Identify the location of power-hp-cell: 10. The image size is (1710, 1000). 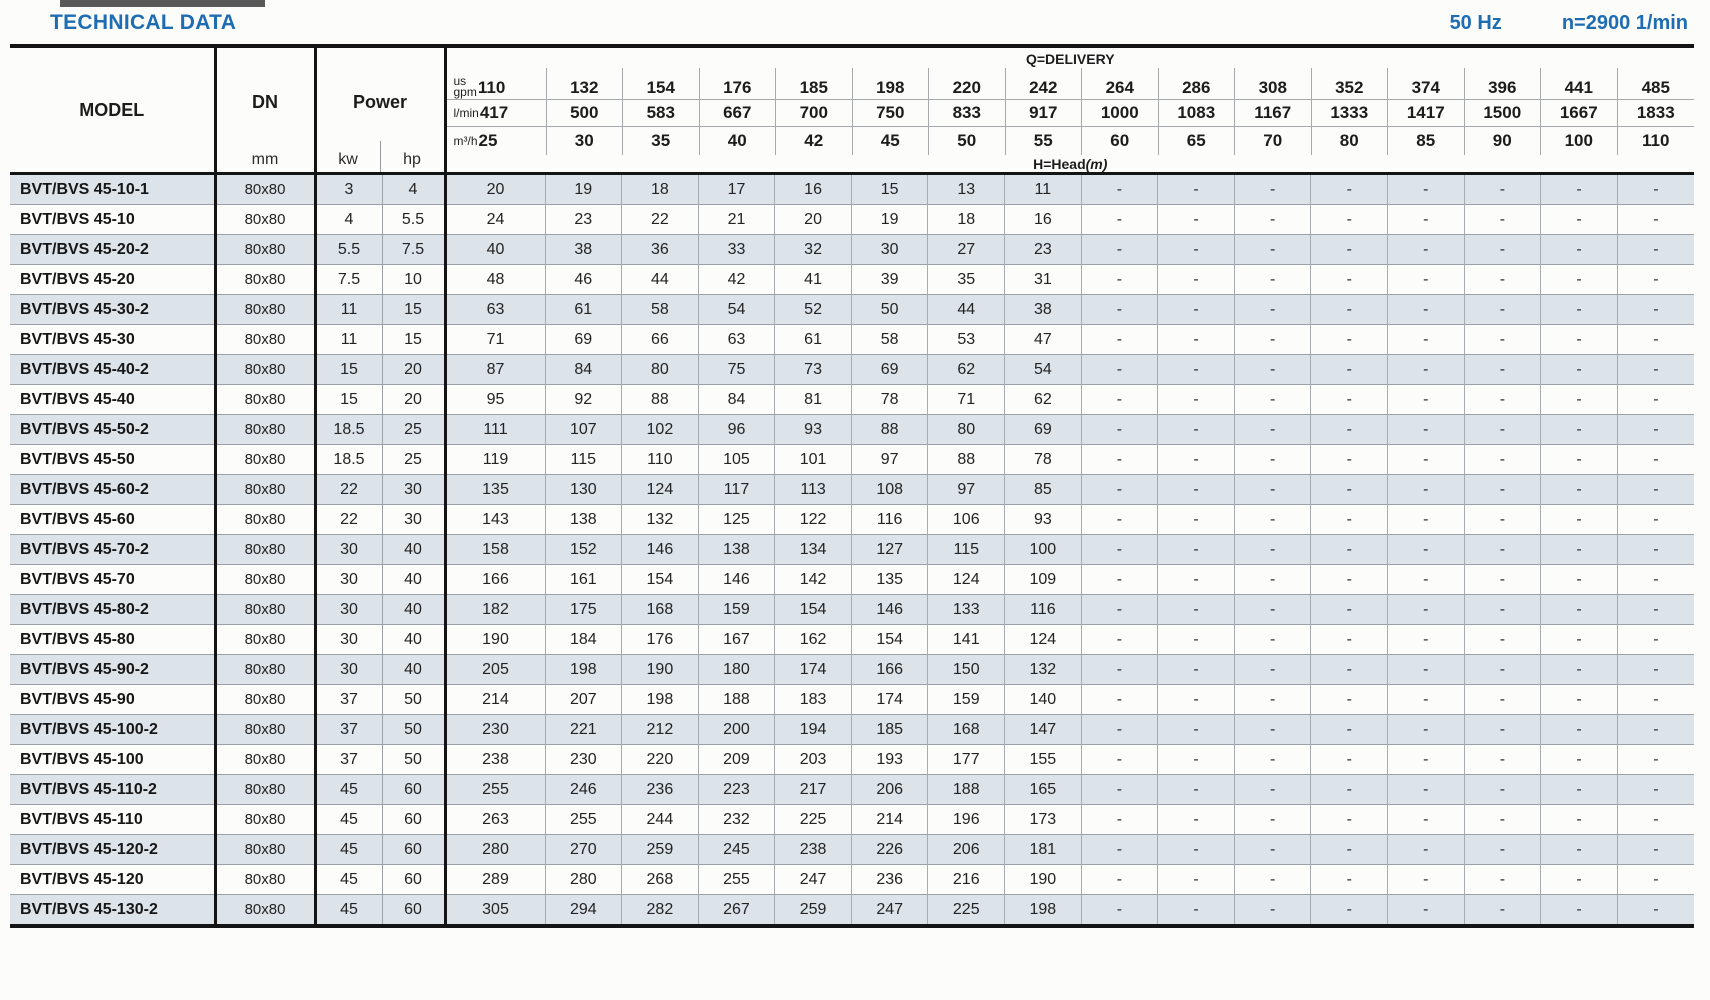
(414, 279).